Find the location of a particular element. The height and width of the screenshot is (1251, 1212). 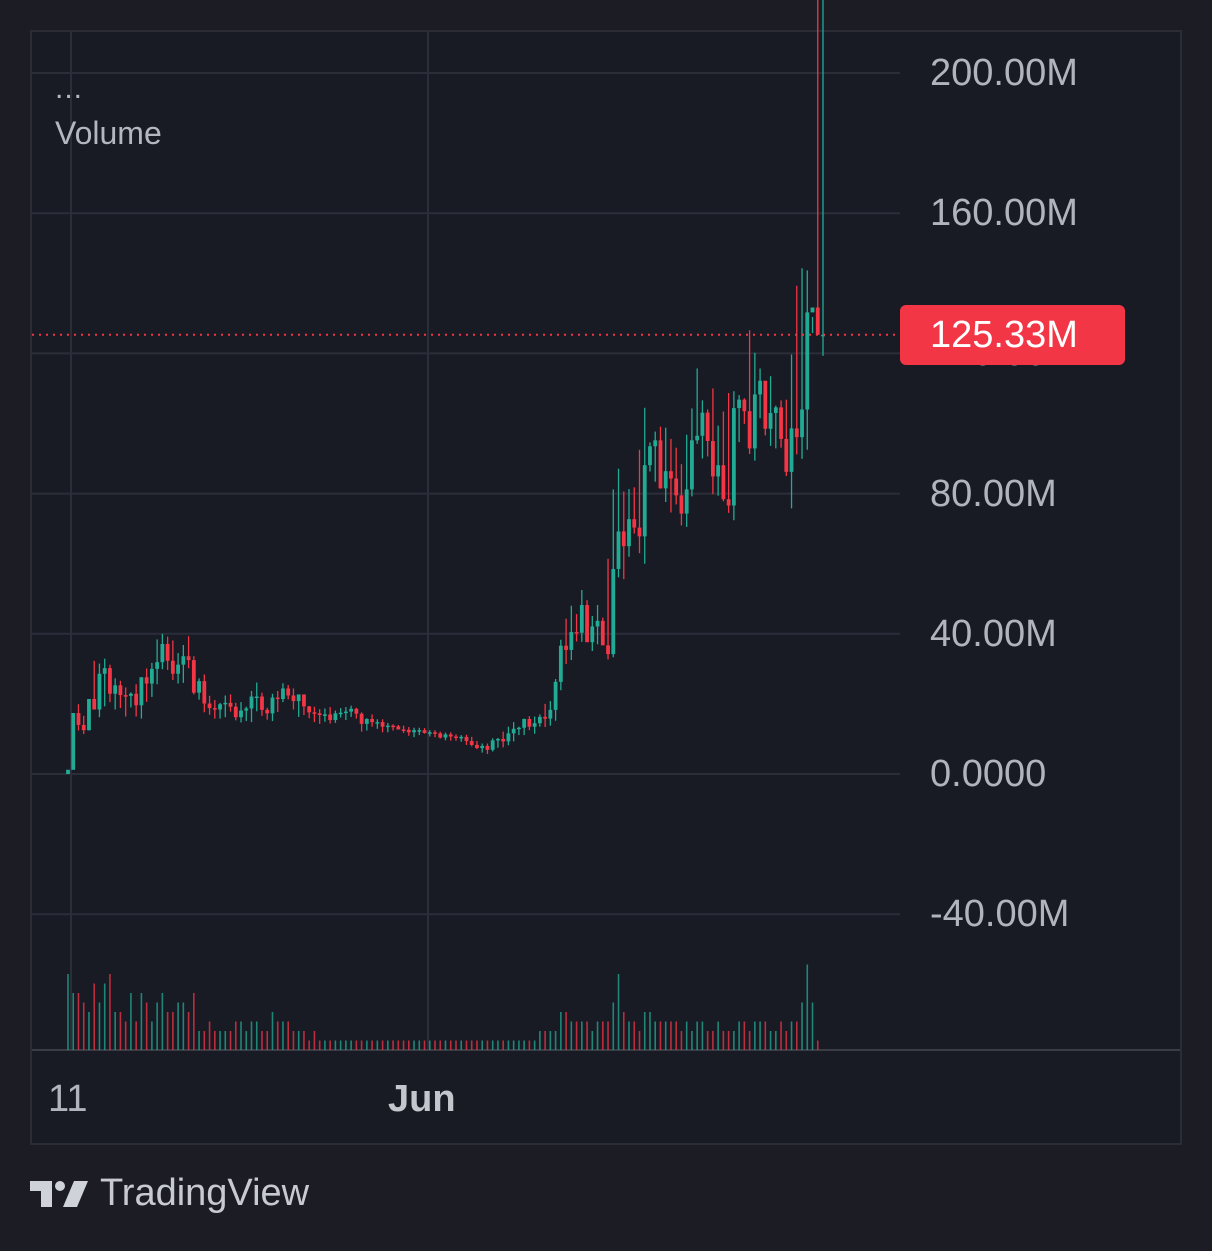

tradingview-logo: TradingView is located at coordinates (169, 1193).